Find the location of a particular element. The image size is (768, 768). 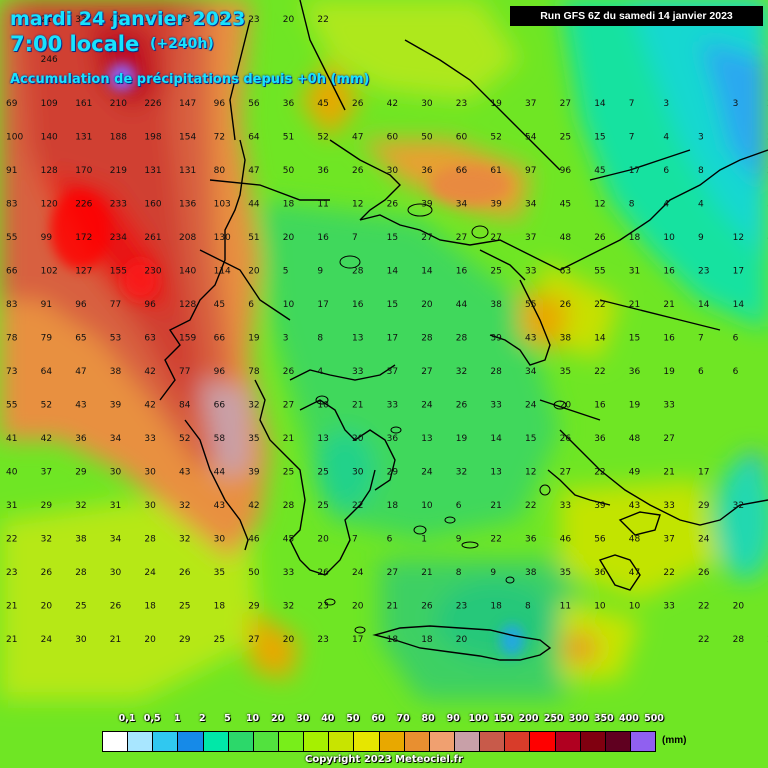

grid-value: 7 is located at coordinates (632, 104).